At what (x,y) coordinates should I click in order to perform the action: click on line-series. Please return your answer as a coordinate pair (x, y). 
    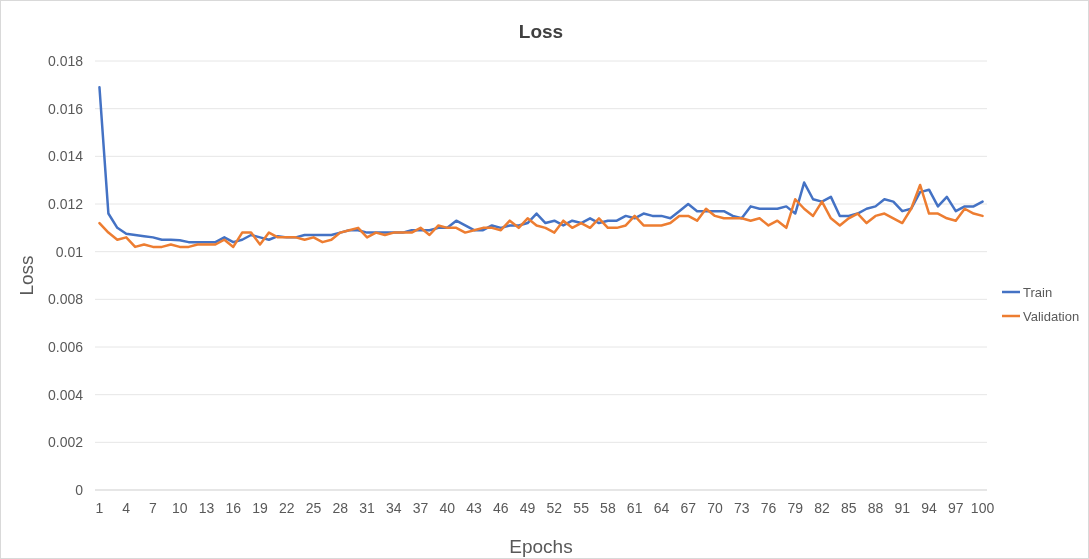
    Looking at the image, I should click on (541, 216).